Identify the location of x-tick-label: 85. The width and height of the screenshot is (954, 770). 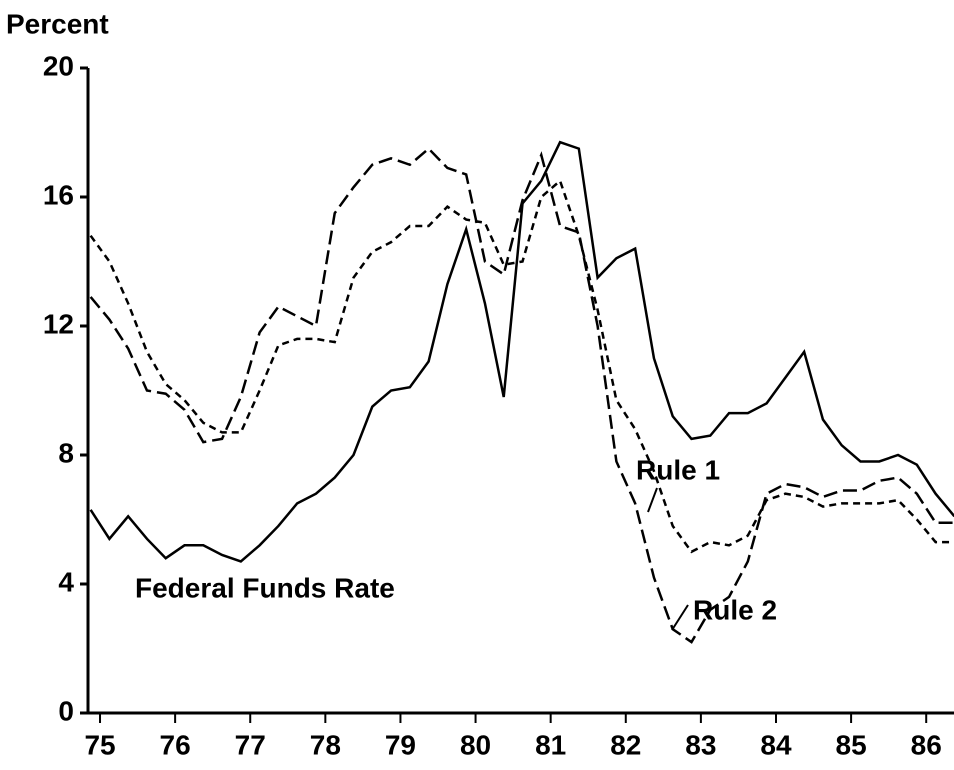
(851, 744).